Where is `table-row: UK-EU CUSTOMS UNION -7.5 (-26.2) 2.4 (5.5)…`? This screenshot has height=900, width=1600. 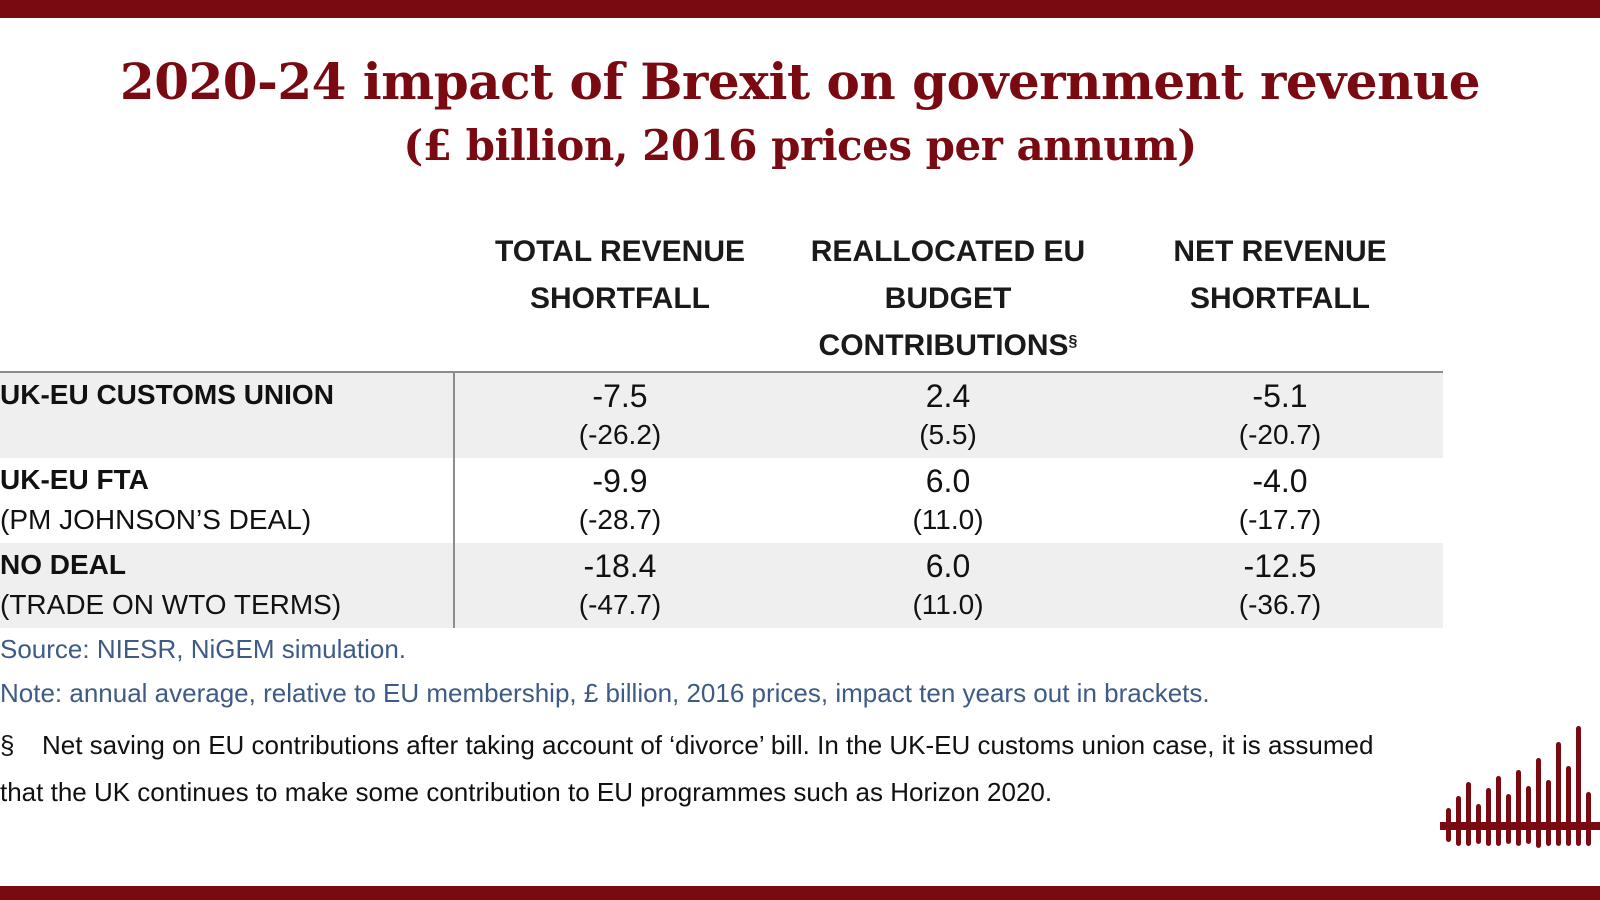
table-row: UK-EU CUSTOMS UNION -7.5 (-26.2) 2.4 (5.5)… is located at coordinates (721, 415).